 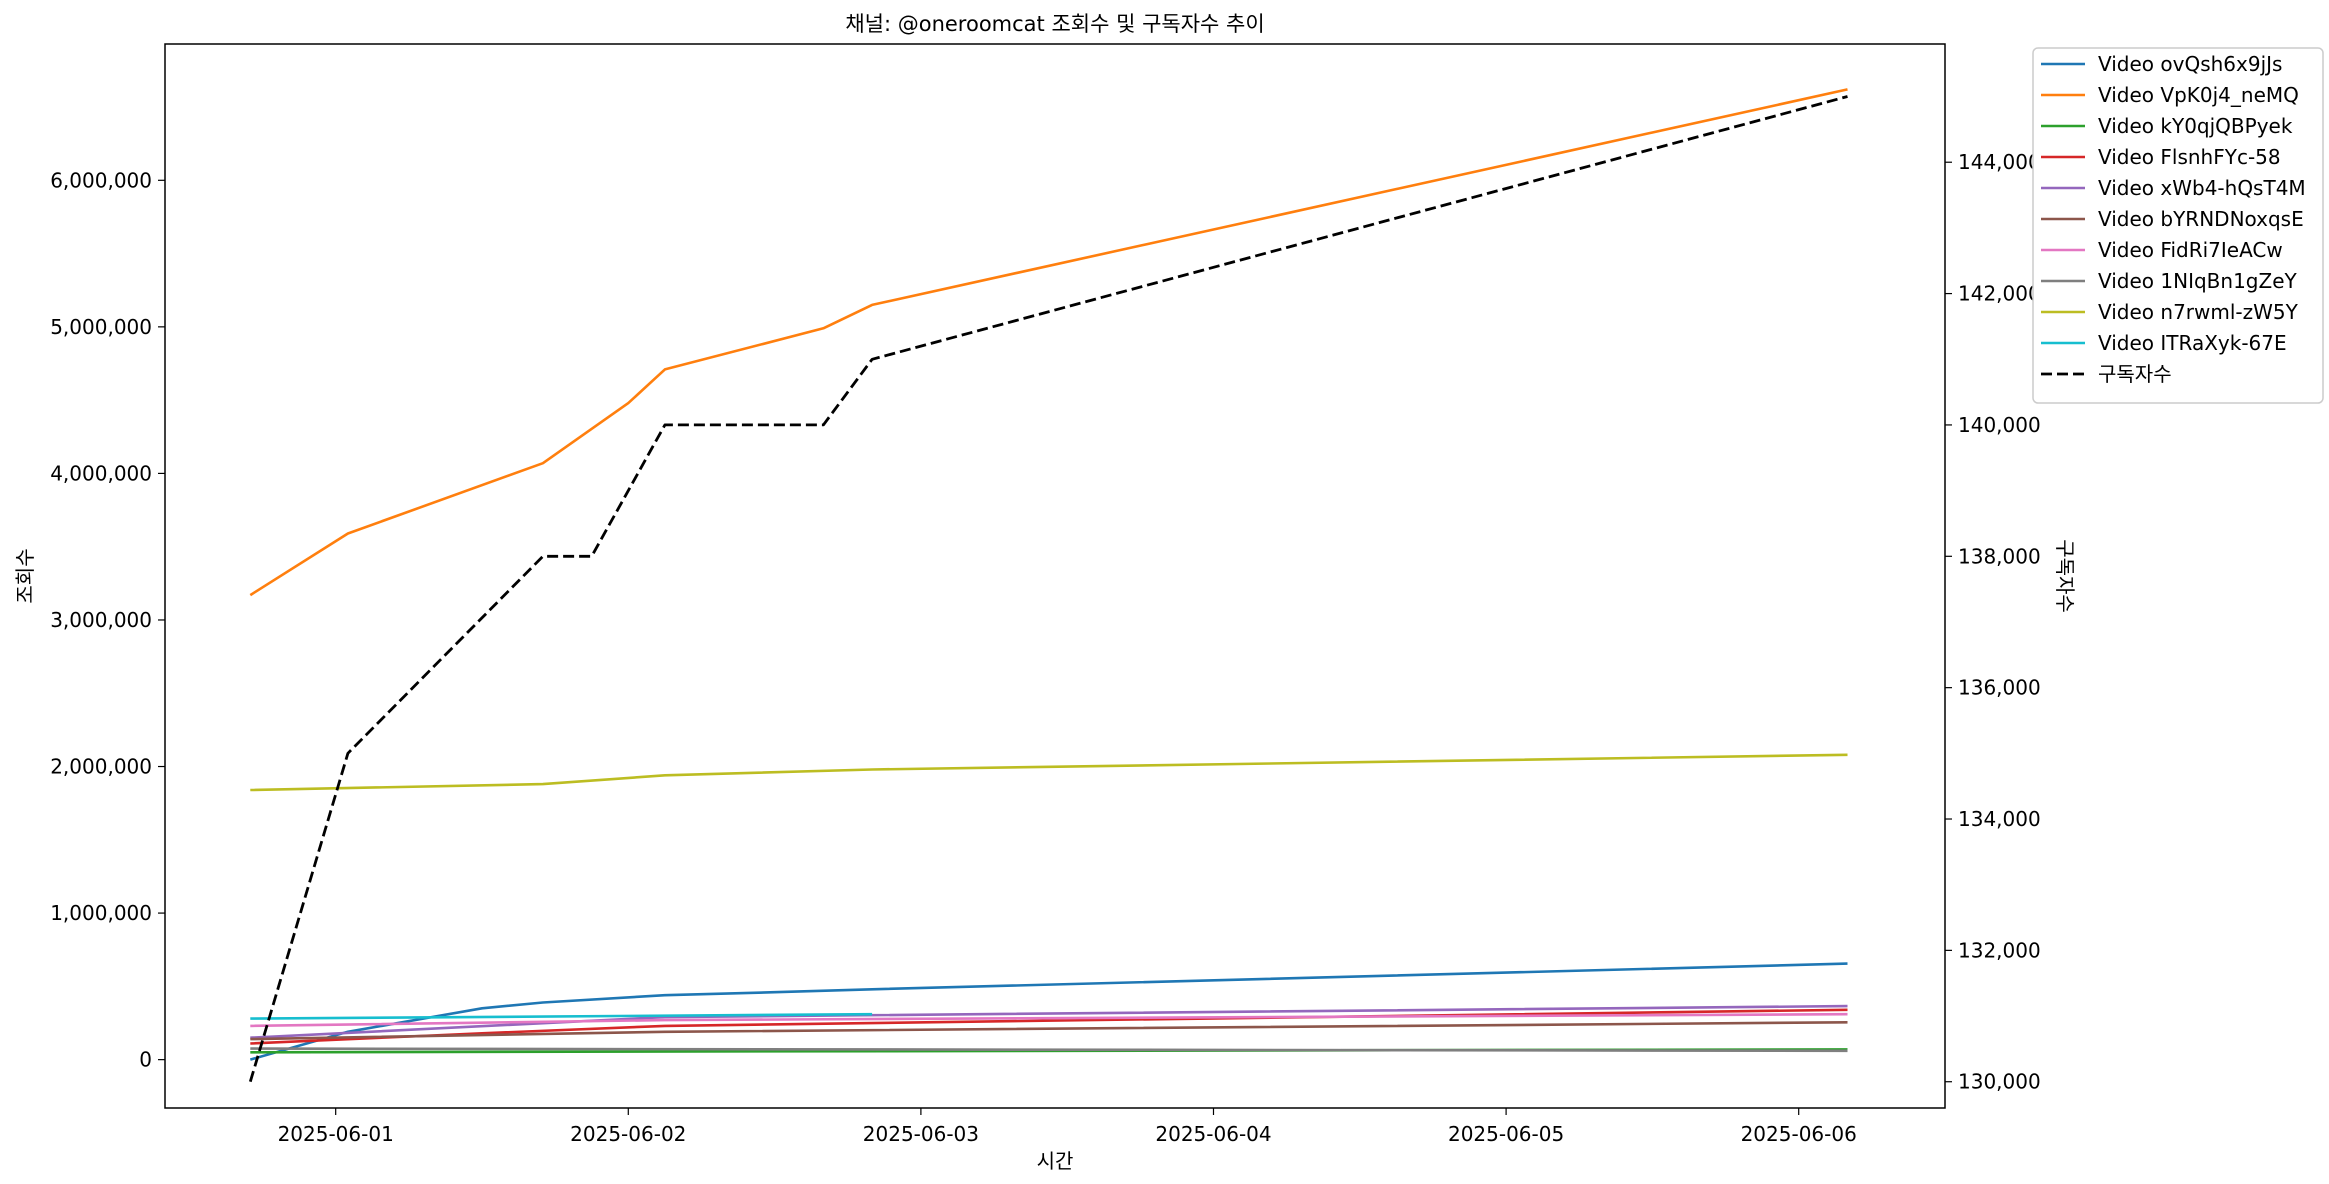 What do you see at coordinates (1799, 1134) in the screenshot?
I see `x-tick-label: 2025-06-06` at bounding box center [1799, 1134].